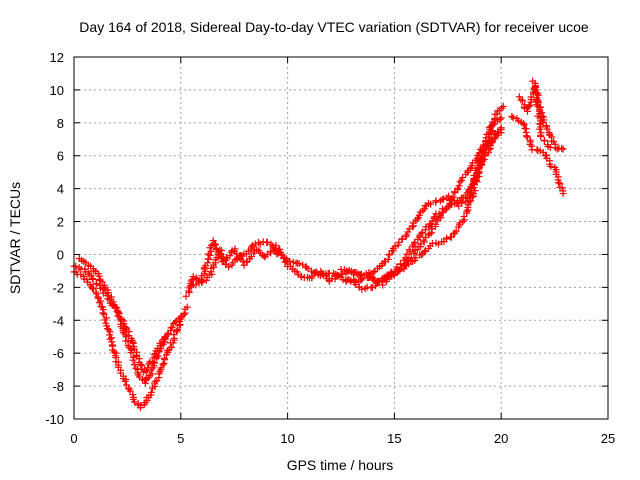 The width and height of the screenshot is (640, 480). Describe the element at coordinates (60, 254) in the screenshot. I see `y-tick-label: 0` at that location.